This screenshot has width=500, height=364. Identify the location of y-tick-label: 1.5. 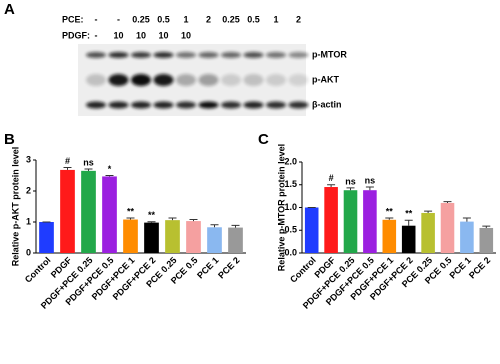
(290, 184).